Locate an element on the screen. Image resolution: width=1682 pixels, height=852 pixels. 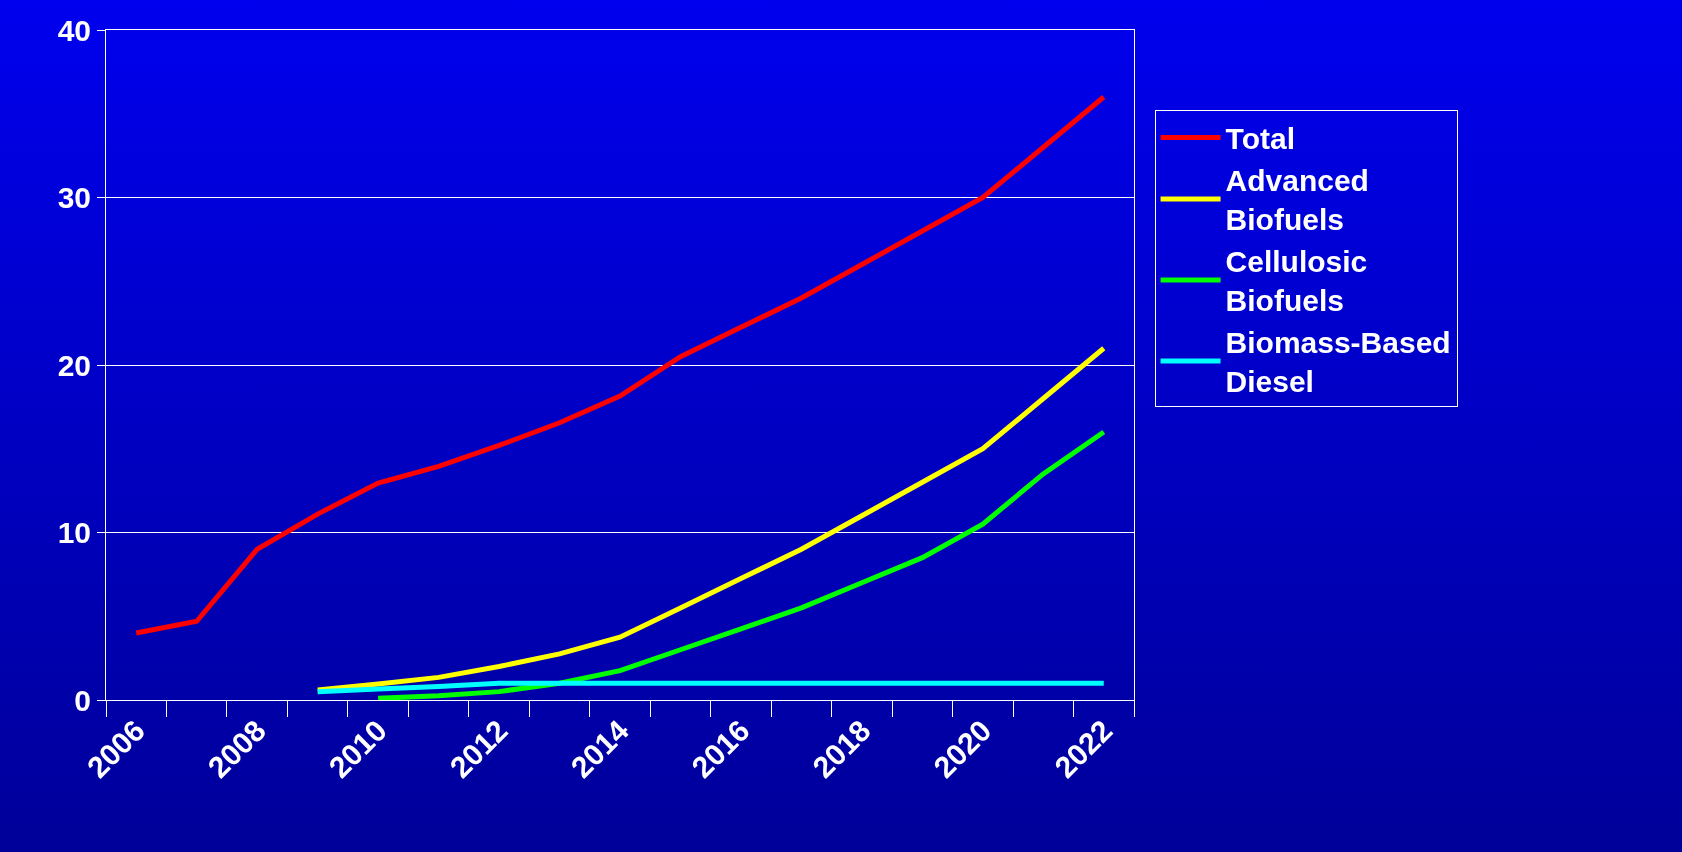
y-tick-label: 10 is located at coordinates (74, 532).